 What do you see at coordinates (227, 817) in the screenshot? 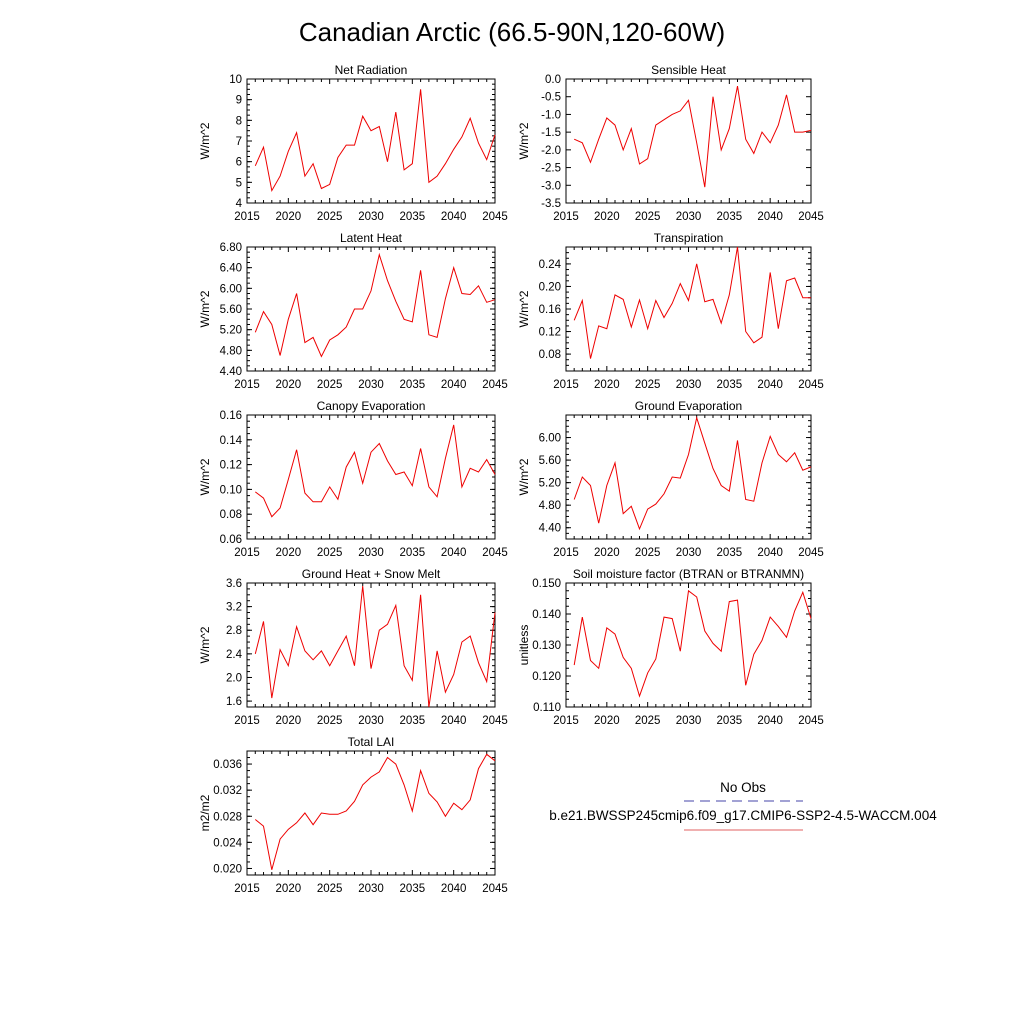
I see `y-tick-label: 0.028` at bounding box center [227, 817].